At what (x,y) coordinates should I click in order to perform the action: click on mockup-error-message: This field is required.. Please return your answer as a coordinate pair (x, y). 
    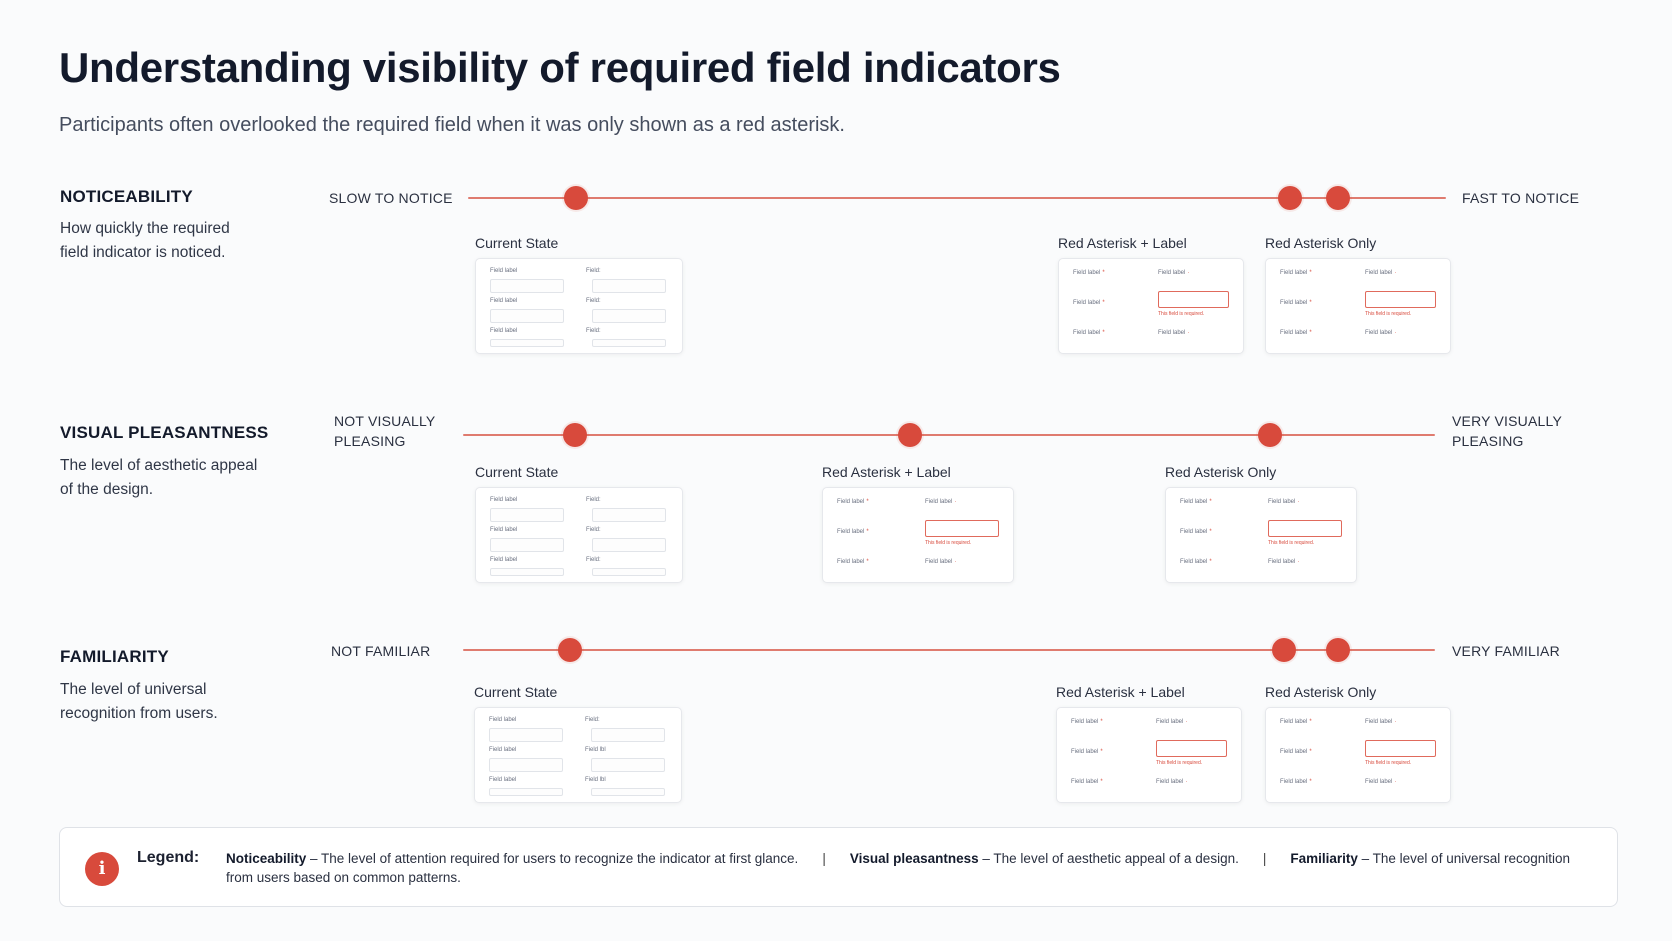
    Looking at the image, I should click on (1181, 314).